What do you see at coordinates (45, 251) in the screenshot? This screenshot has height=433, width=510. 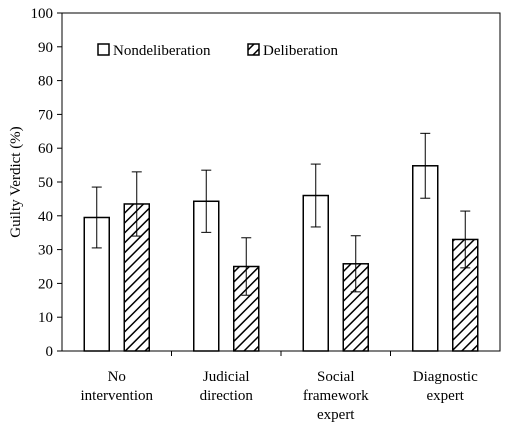 I see `y-tick-label: 30` at bounding box center [45, 251].